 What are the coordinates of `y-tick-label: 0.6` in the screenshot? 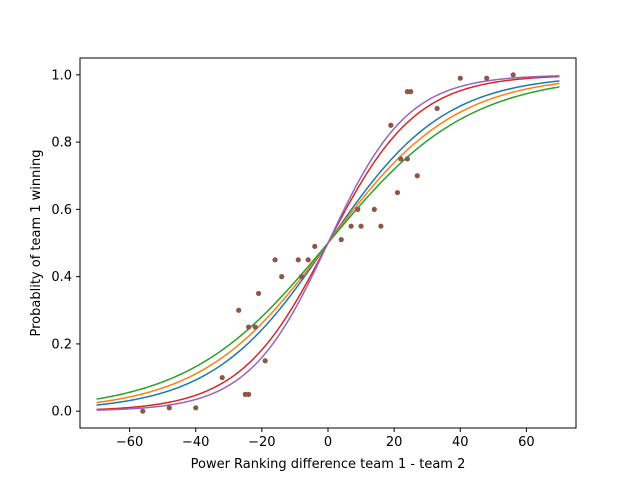 It's located at (61, 210).